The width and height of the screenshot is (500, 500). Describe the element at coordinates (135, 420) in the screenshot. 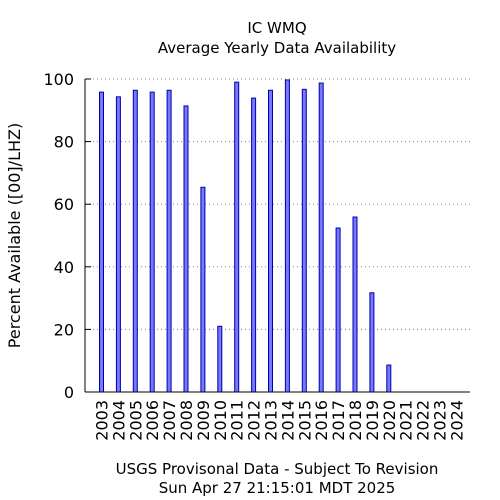

I see `x-tick-label: 2005` at that location.